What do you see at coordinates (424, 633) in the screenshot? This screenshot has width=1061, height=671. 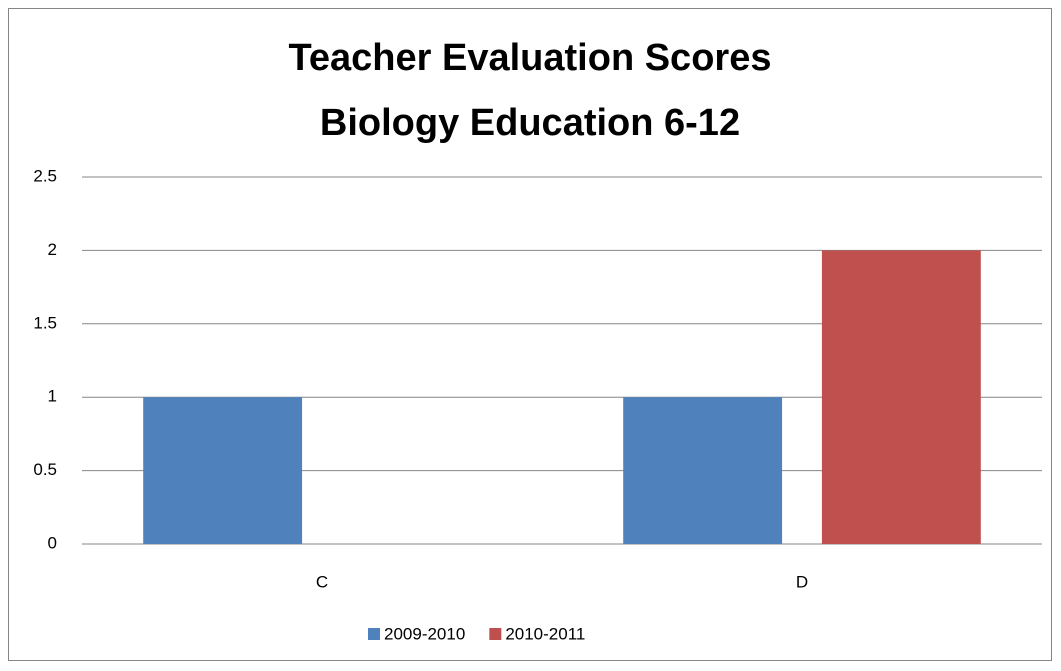 I see `legend-label: 2009-2010` at bounding box center [424, 633].